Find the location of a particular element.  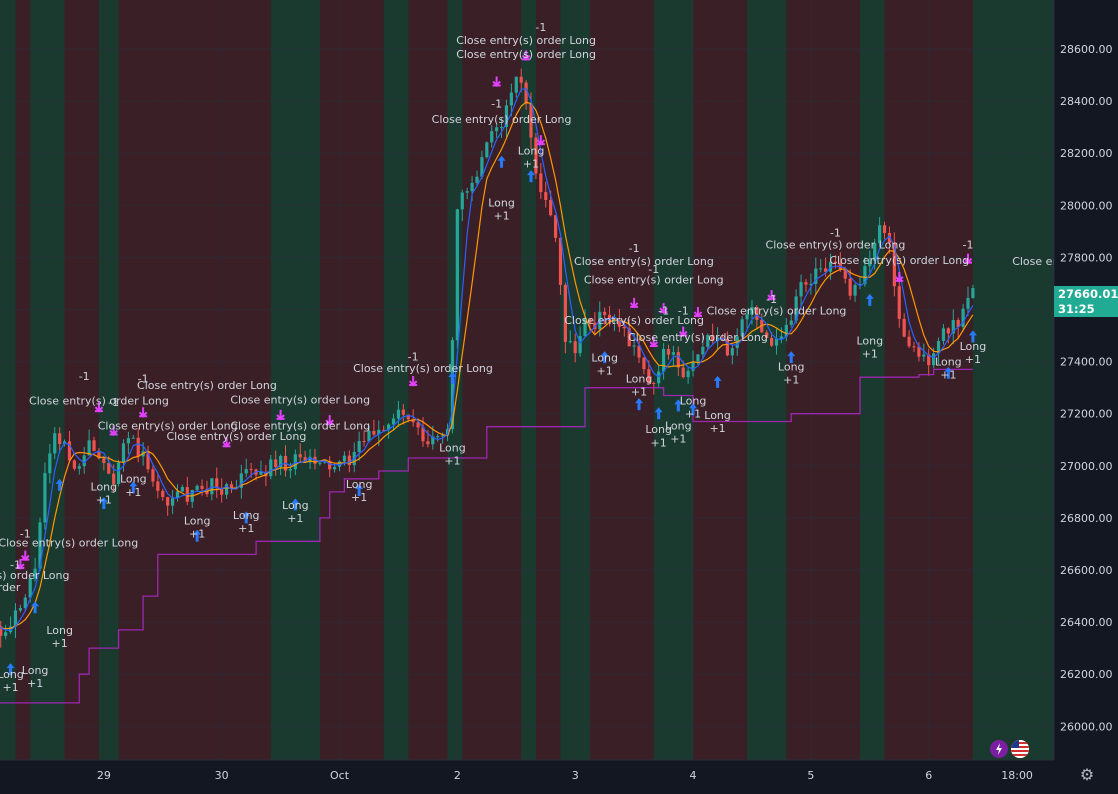

annotation-65: +1 is located at coordinates (717, 428).